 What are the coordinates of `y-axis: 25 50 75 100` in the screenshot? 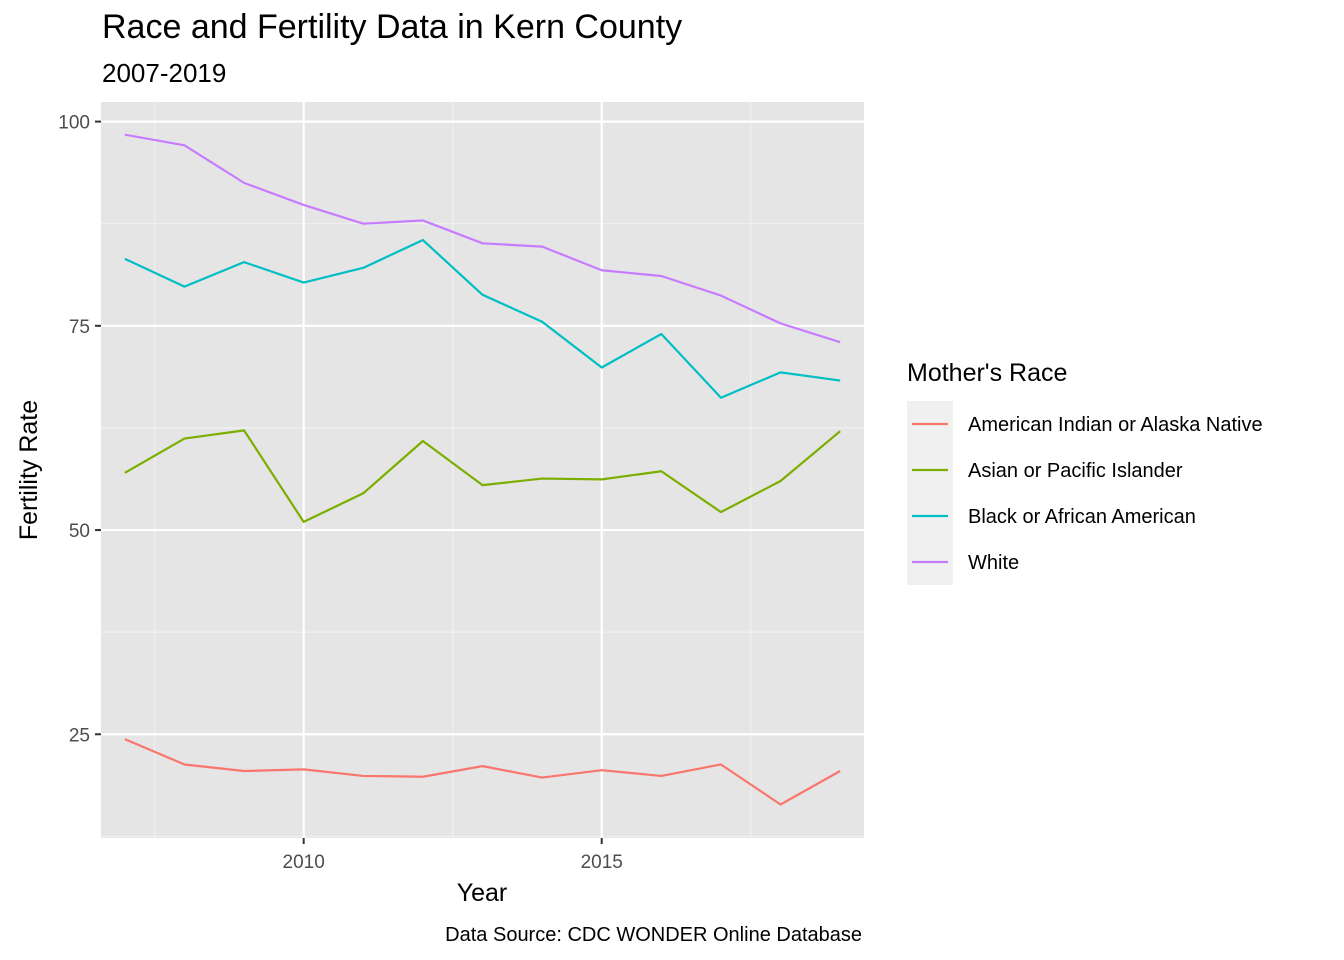 It's located at (79, 429).